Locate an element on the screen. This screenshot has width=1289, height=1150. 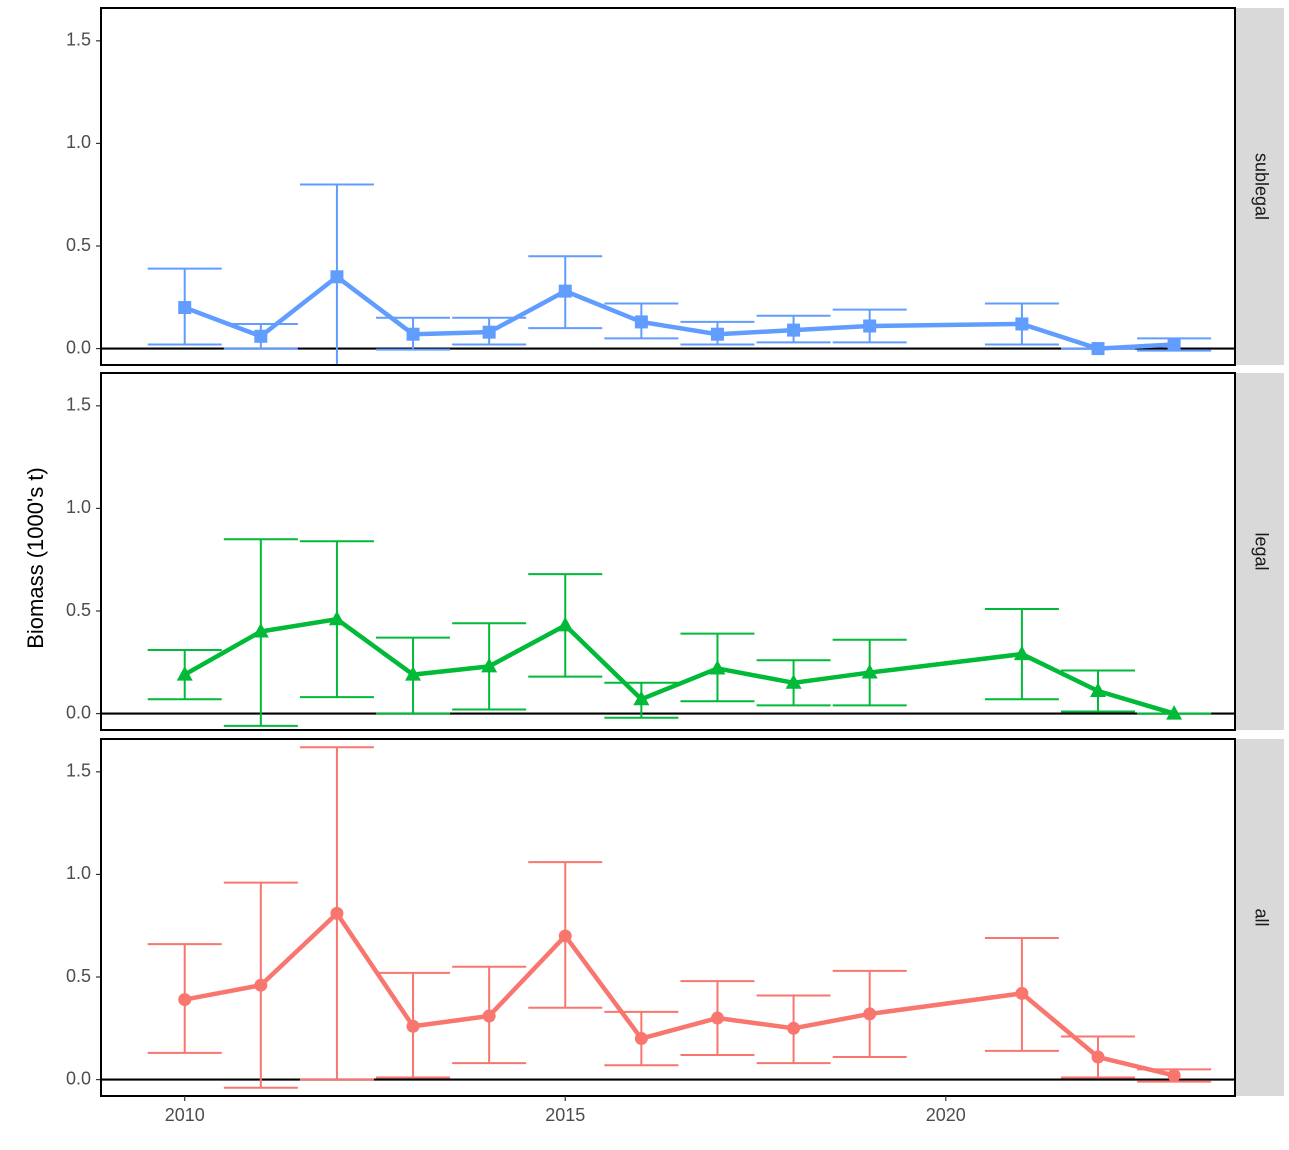
facet-legal-strip-label: legal is located at coordinates (1261, 551).